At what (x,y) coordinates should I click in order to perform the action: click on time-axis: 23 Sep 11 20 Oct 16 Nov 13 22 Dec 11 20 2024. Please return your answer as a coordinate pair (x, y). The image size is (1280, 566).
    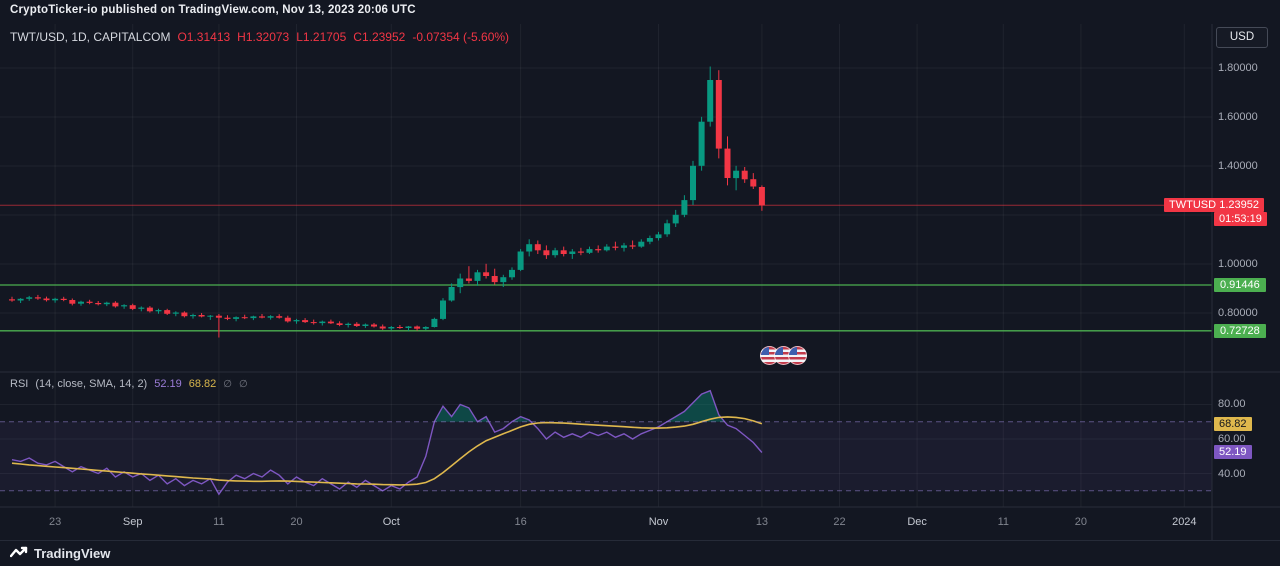
    Looking at the image, I should click on (606, 523).